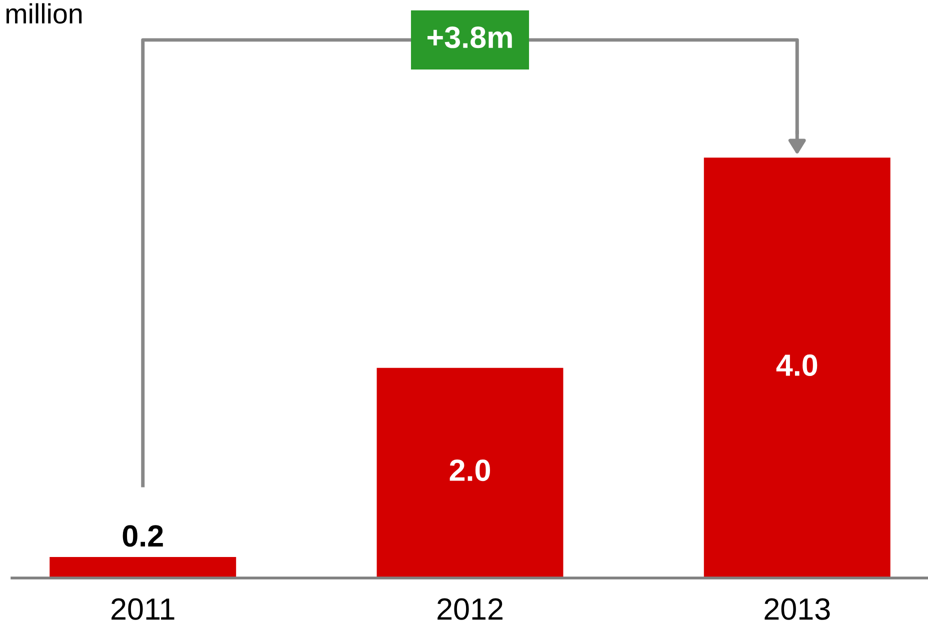 The image size is (928, 642). Describe the element at coordinates (470, 609) in the screenshot. I see `x-tick-label: 2012` at that location.